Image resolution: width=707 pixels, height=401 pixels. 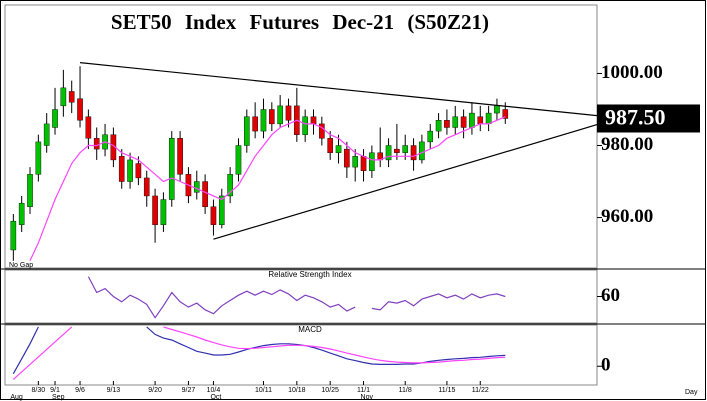 What do you see at coordinates (55, 390) in the screenshot?
I see `x-tick-label: 9/1` at bounding box center [55, 390].